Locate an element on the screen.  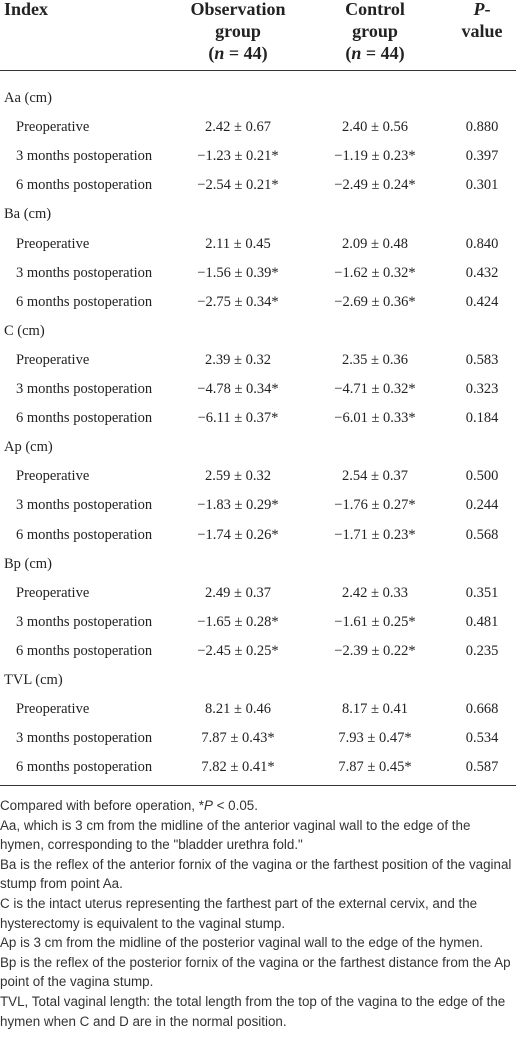
value-cell: −1.61 ± 0.25* is located at coordinates (375, 621).